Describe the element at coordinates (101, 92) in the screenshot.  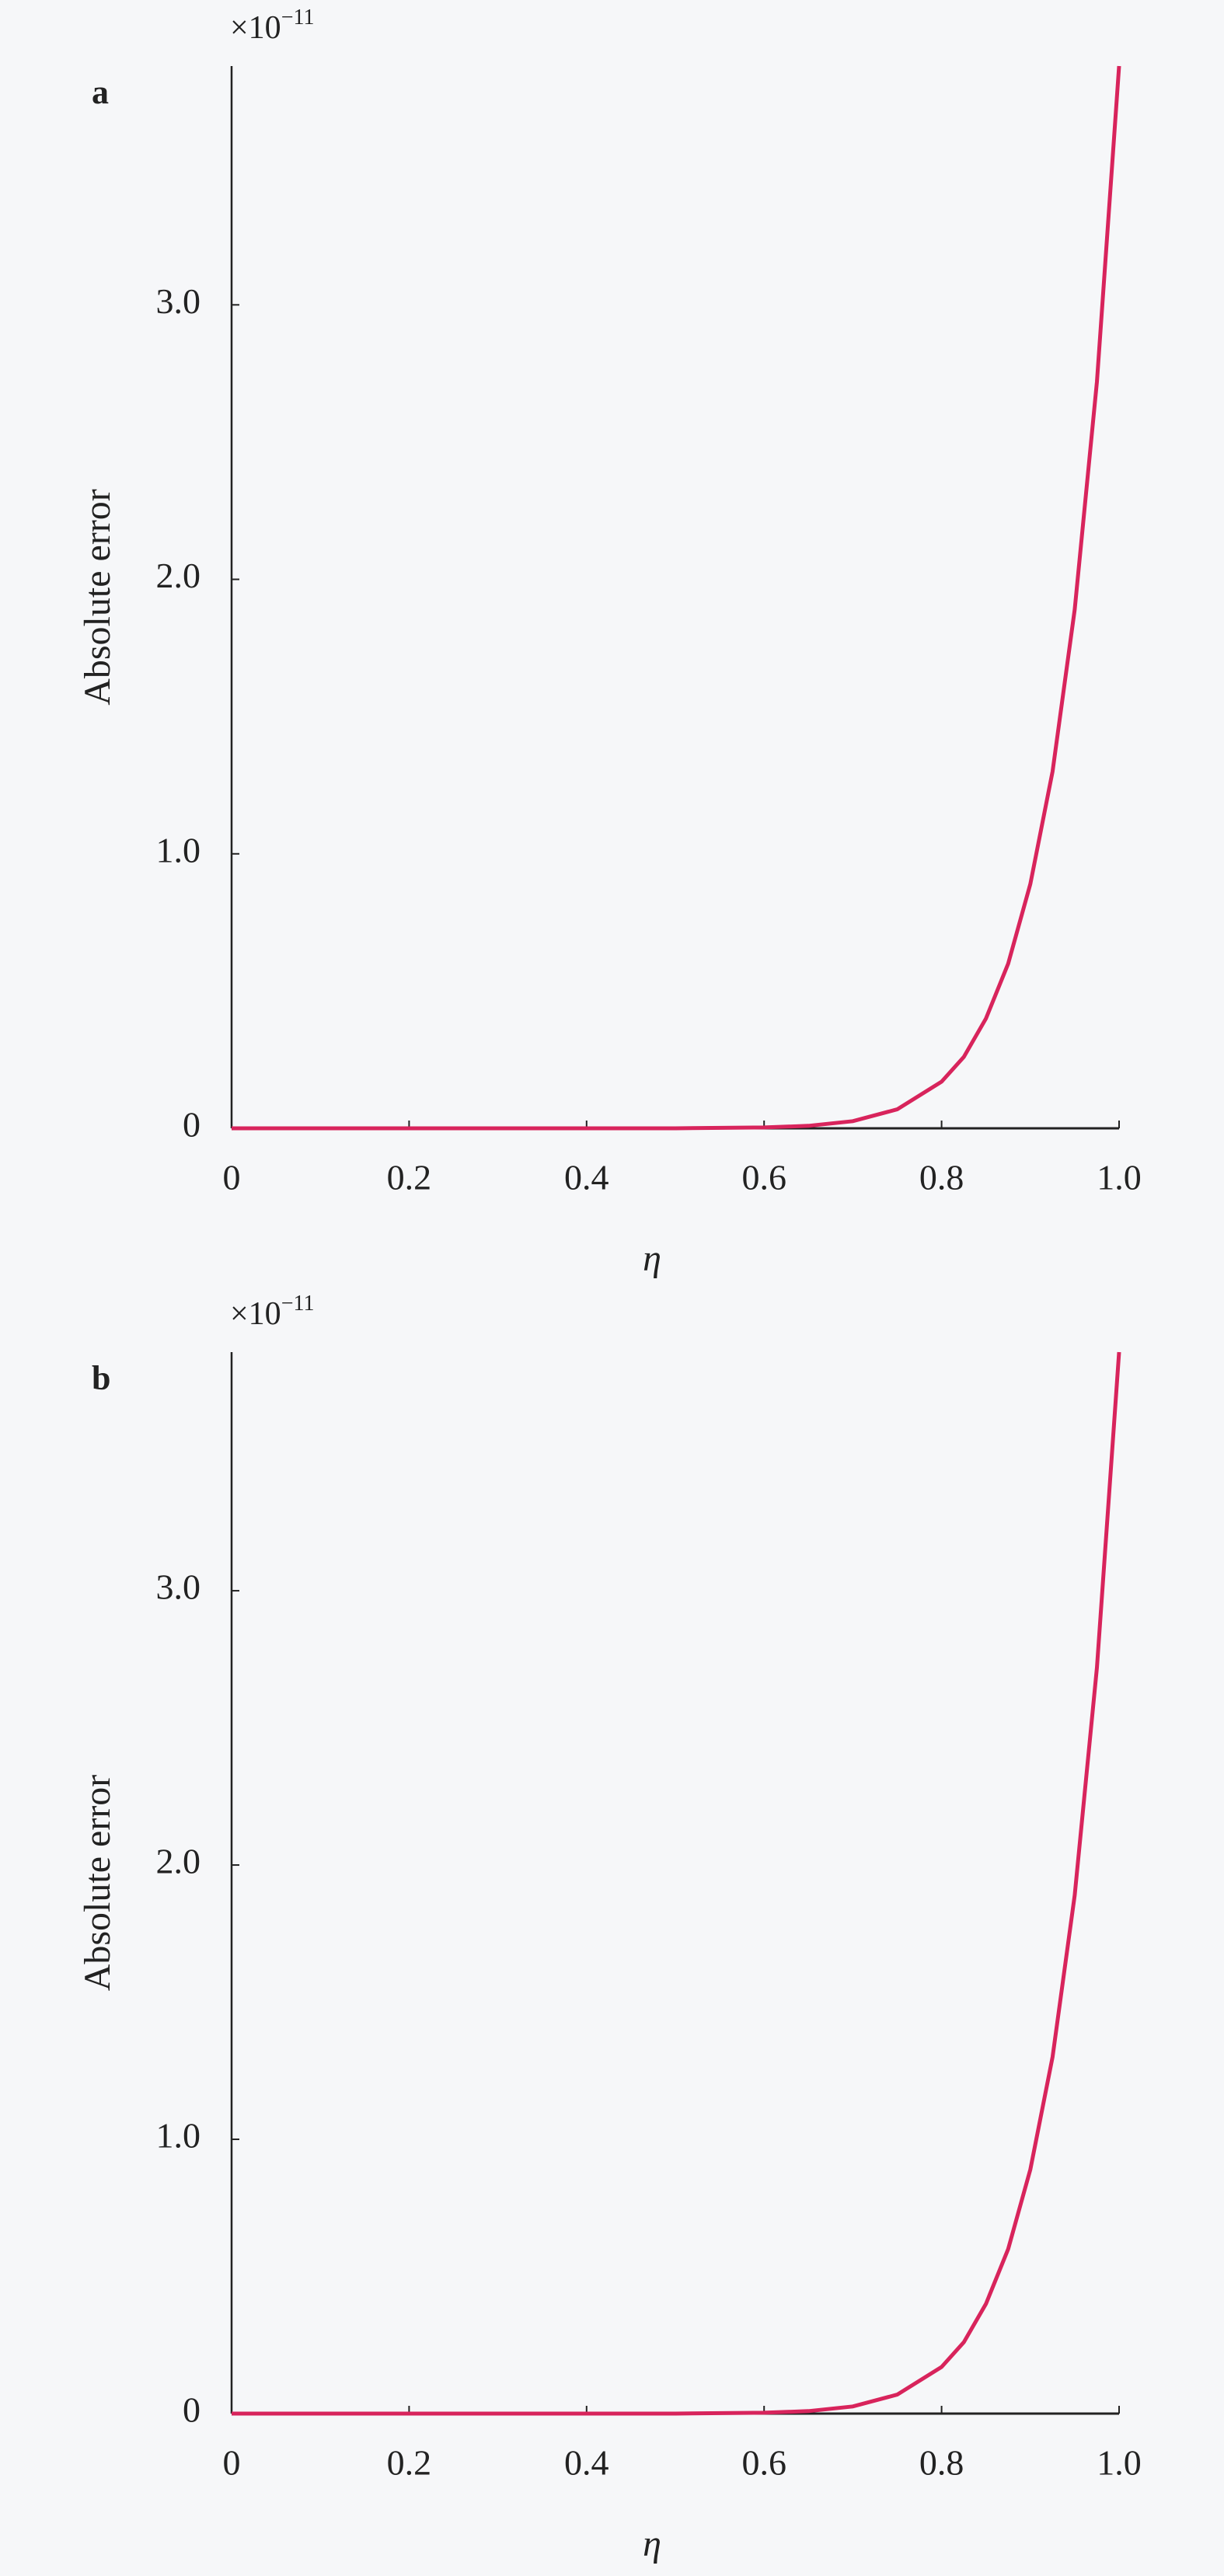
I see `panel-label: a` at that location.